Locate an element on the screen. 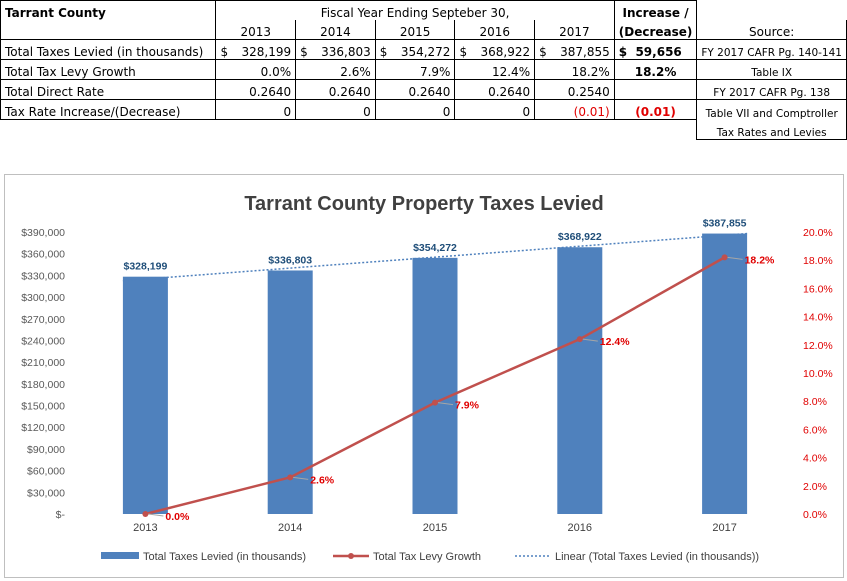 The width and height of the screenshot is (847, 581). increase-value: $ 59,656 is located at coordinates (655, 49).